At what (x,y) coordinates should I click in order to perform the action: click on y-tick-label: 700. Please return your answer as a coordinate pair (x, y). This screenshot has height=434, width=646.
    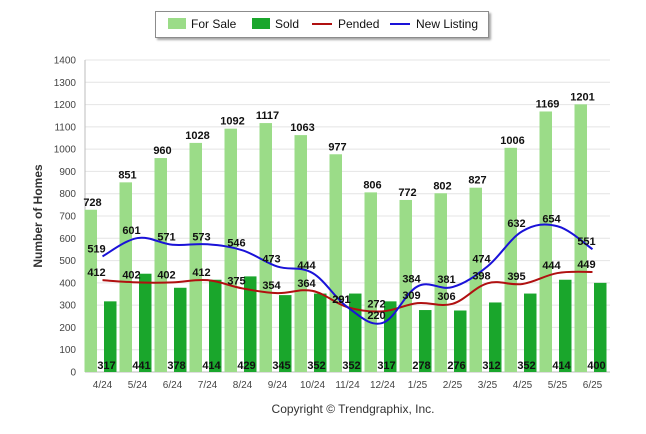
    Looking at the image, I should click on (67, 217).